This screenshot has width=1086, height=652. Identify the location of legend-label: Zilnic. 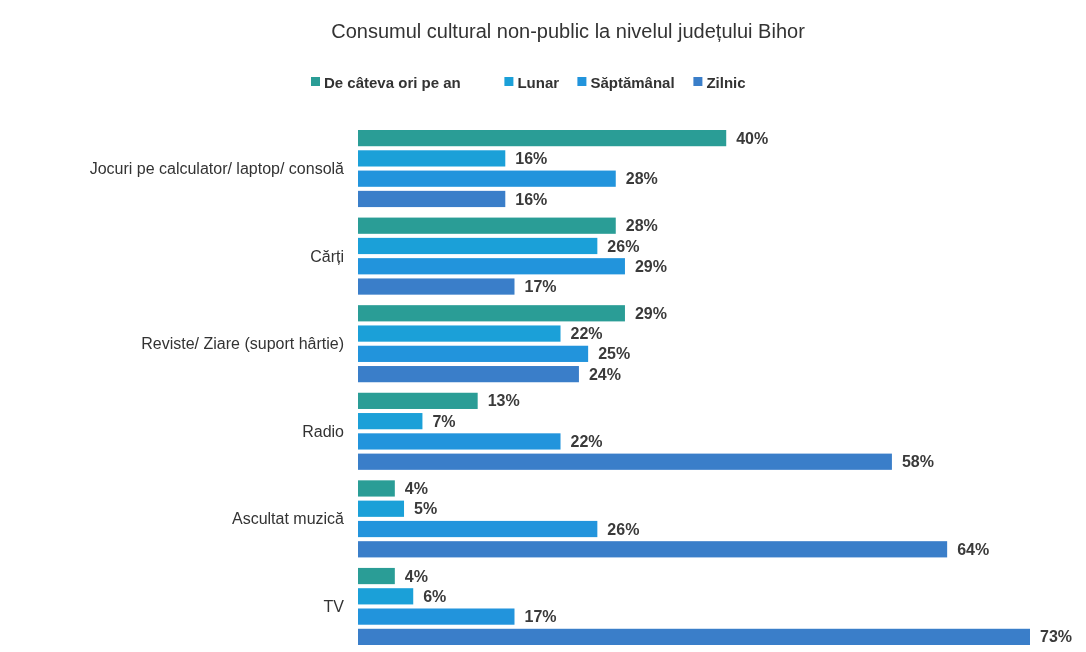
(726, 83).